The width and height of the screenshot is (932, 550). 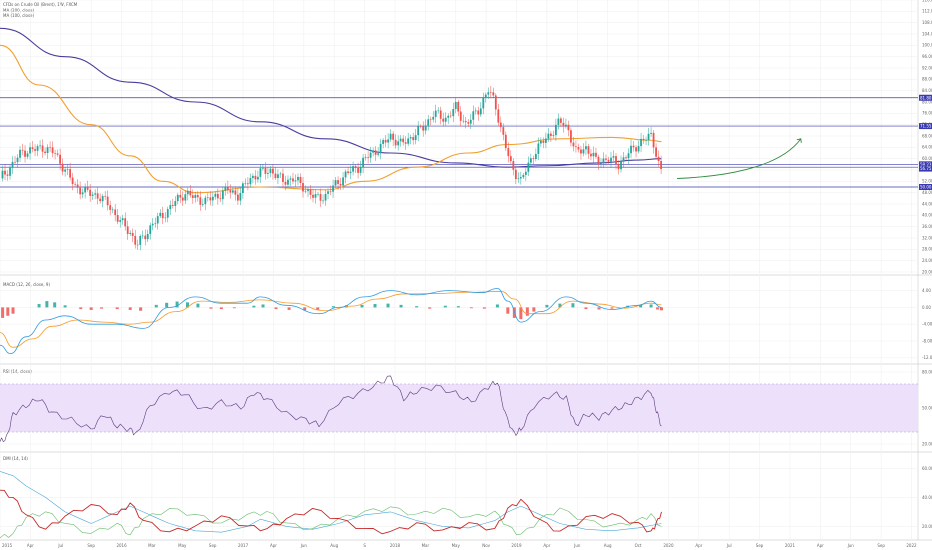 I want to click on x-tick-label: Jun, so click(x=304, y=545).